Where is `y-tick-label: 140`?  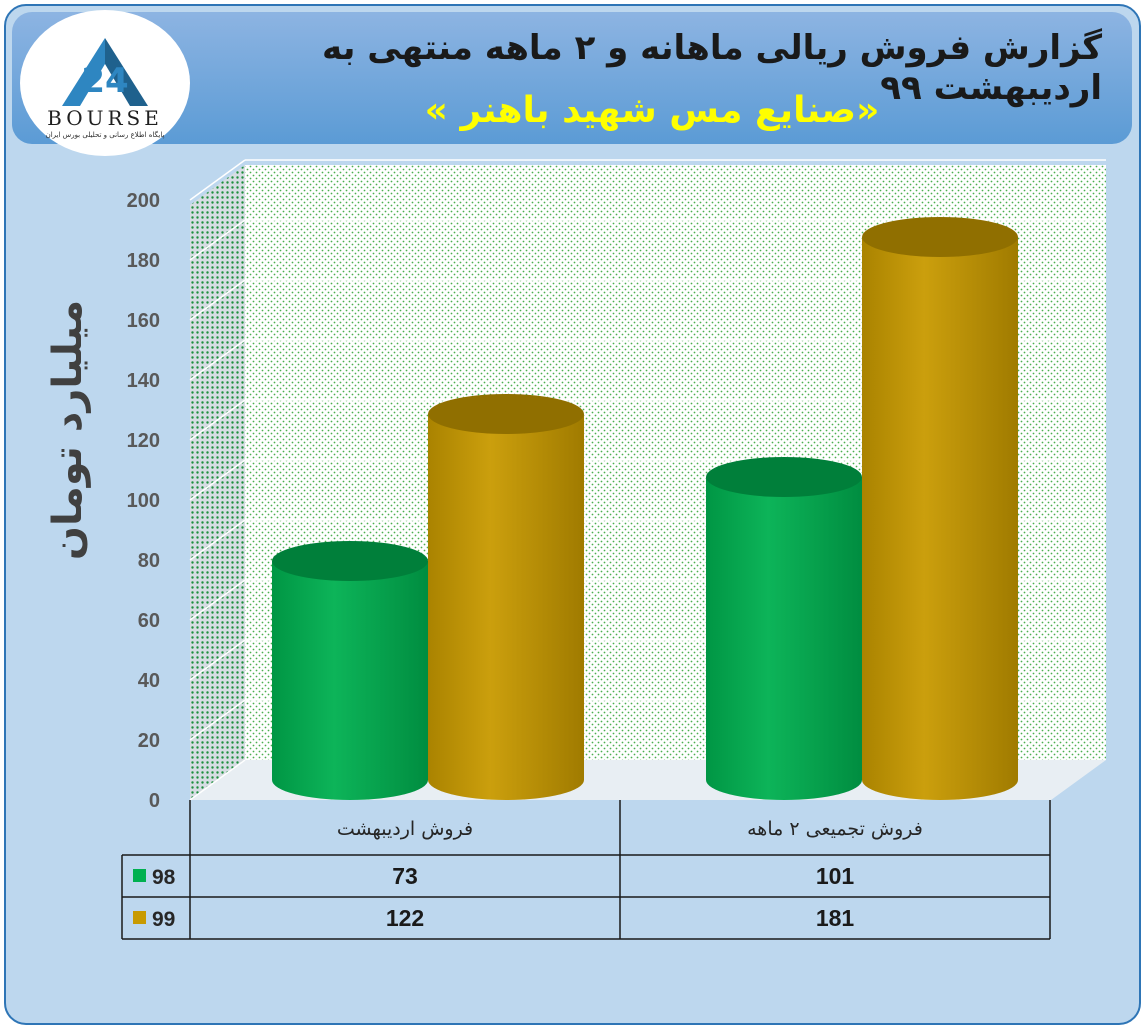
y-tick-label: 140 is located at coordinates (143, 381).